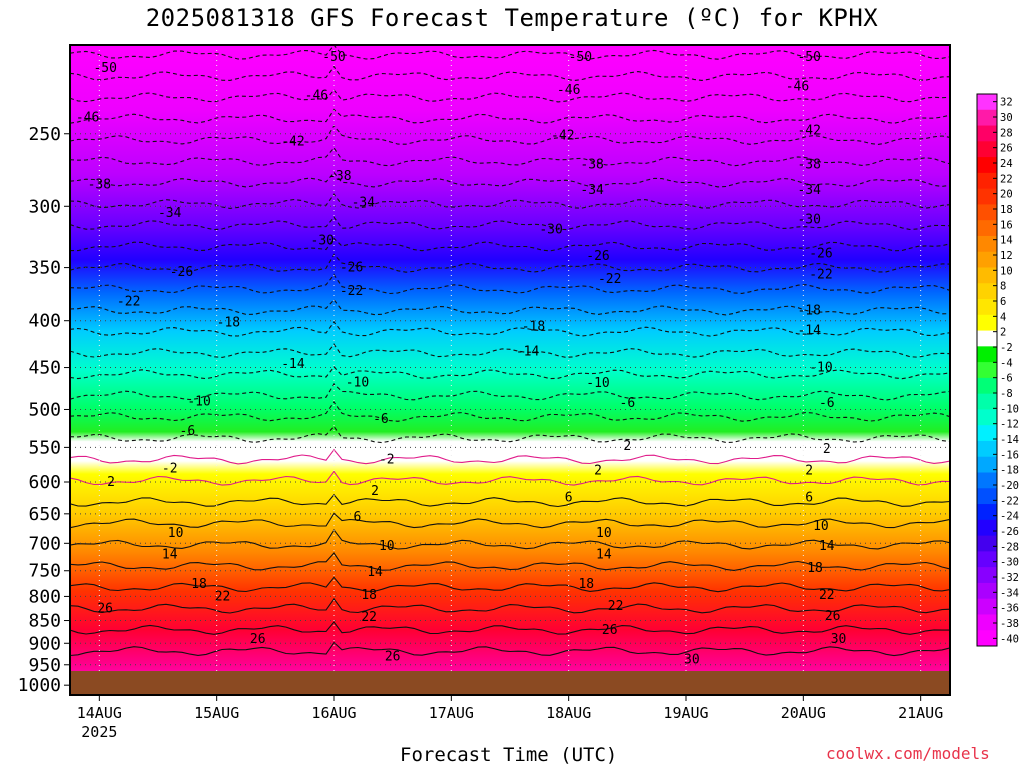 This screenshot has height=768, width=1024. I want to click on colorbar-tick-label: -12, so click(1009, 425).